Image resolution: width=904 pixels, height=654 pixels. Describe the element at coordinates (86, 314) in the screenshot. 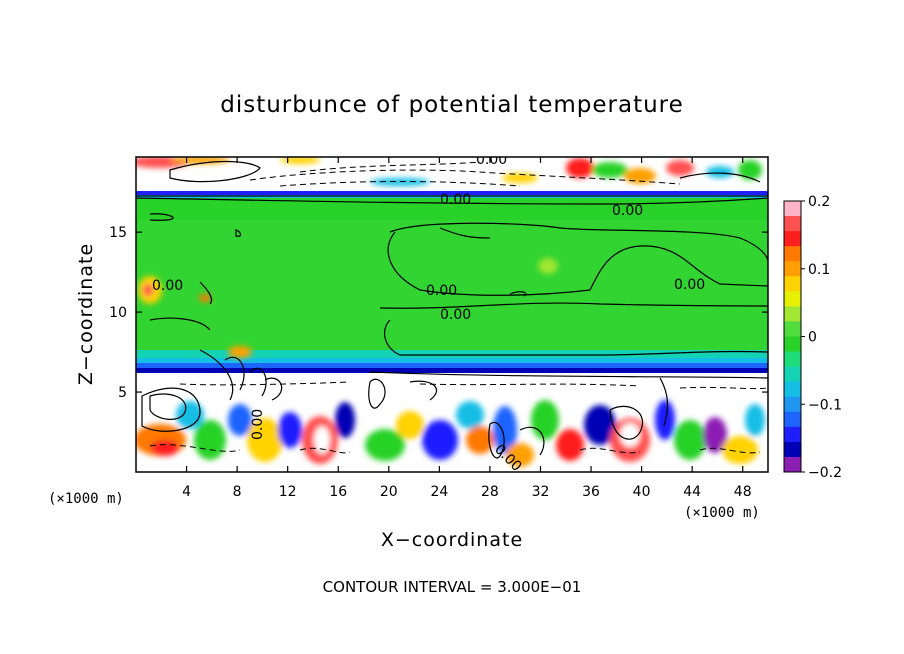

I see `y-axis-label: Z−coordinate` at that location.